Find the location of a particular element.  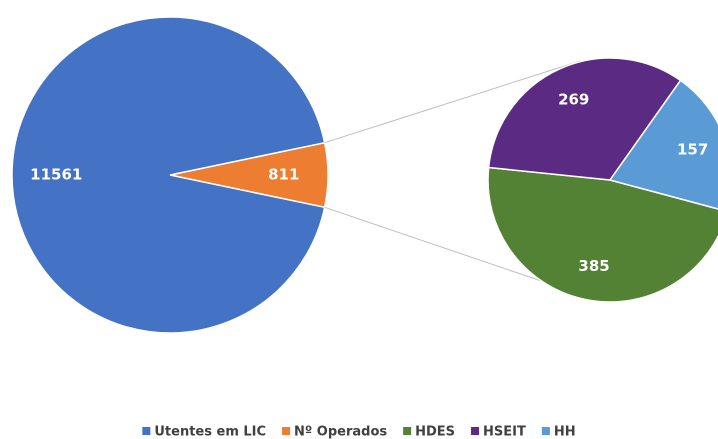

data-label: 11561 is located at coordinates (56, 175).